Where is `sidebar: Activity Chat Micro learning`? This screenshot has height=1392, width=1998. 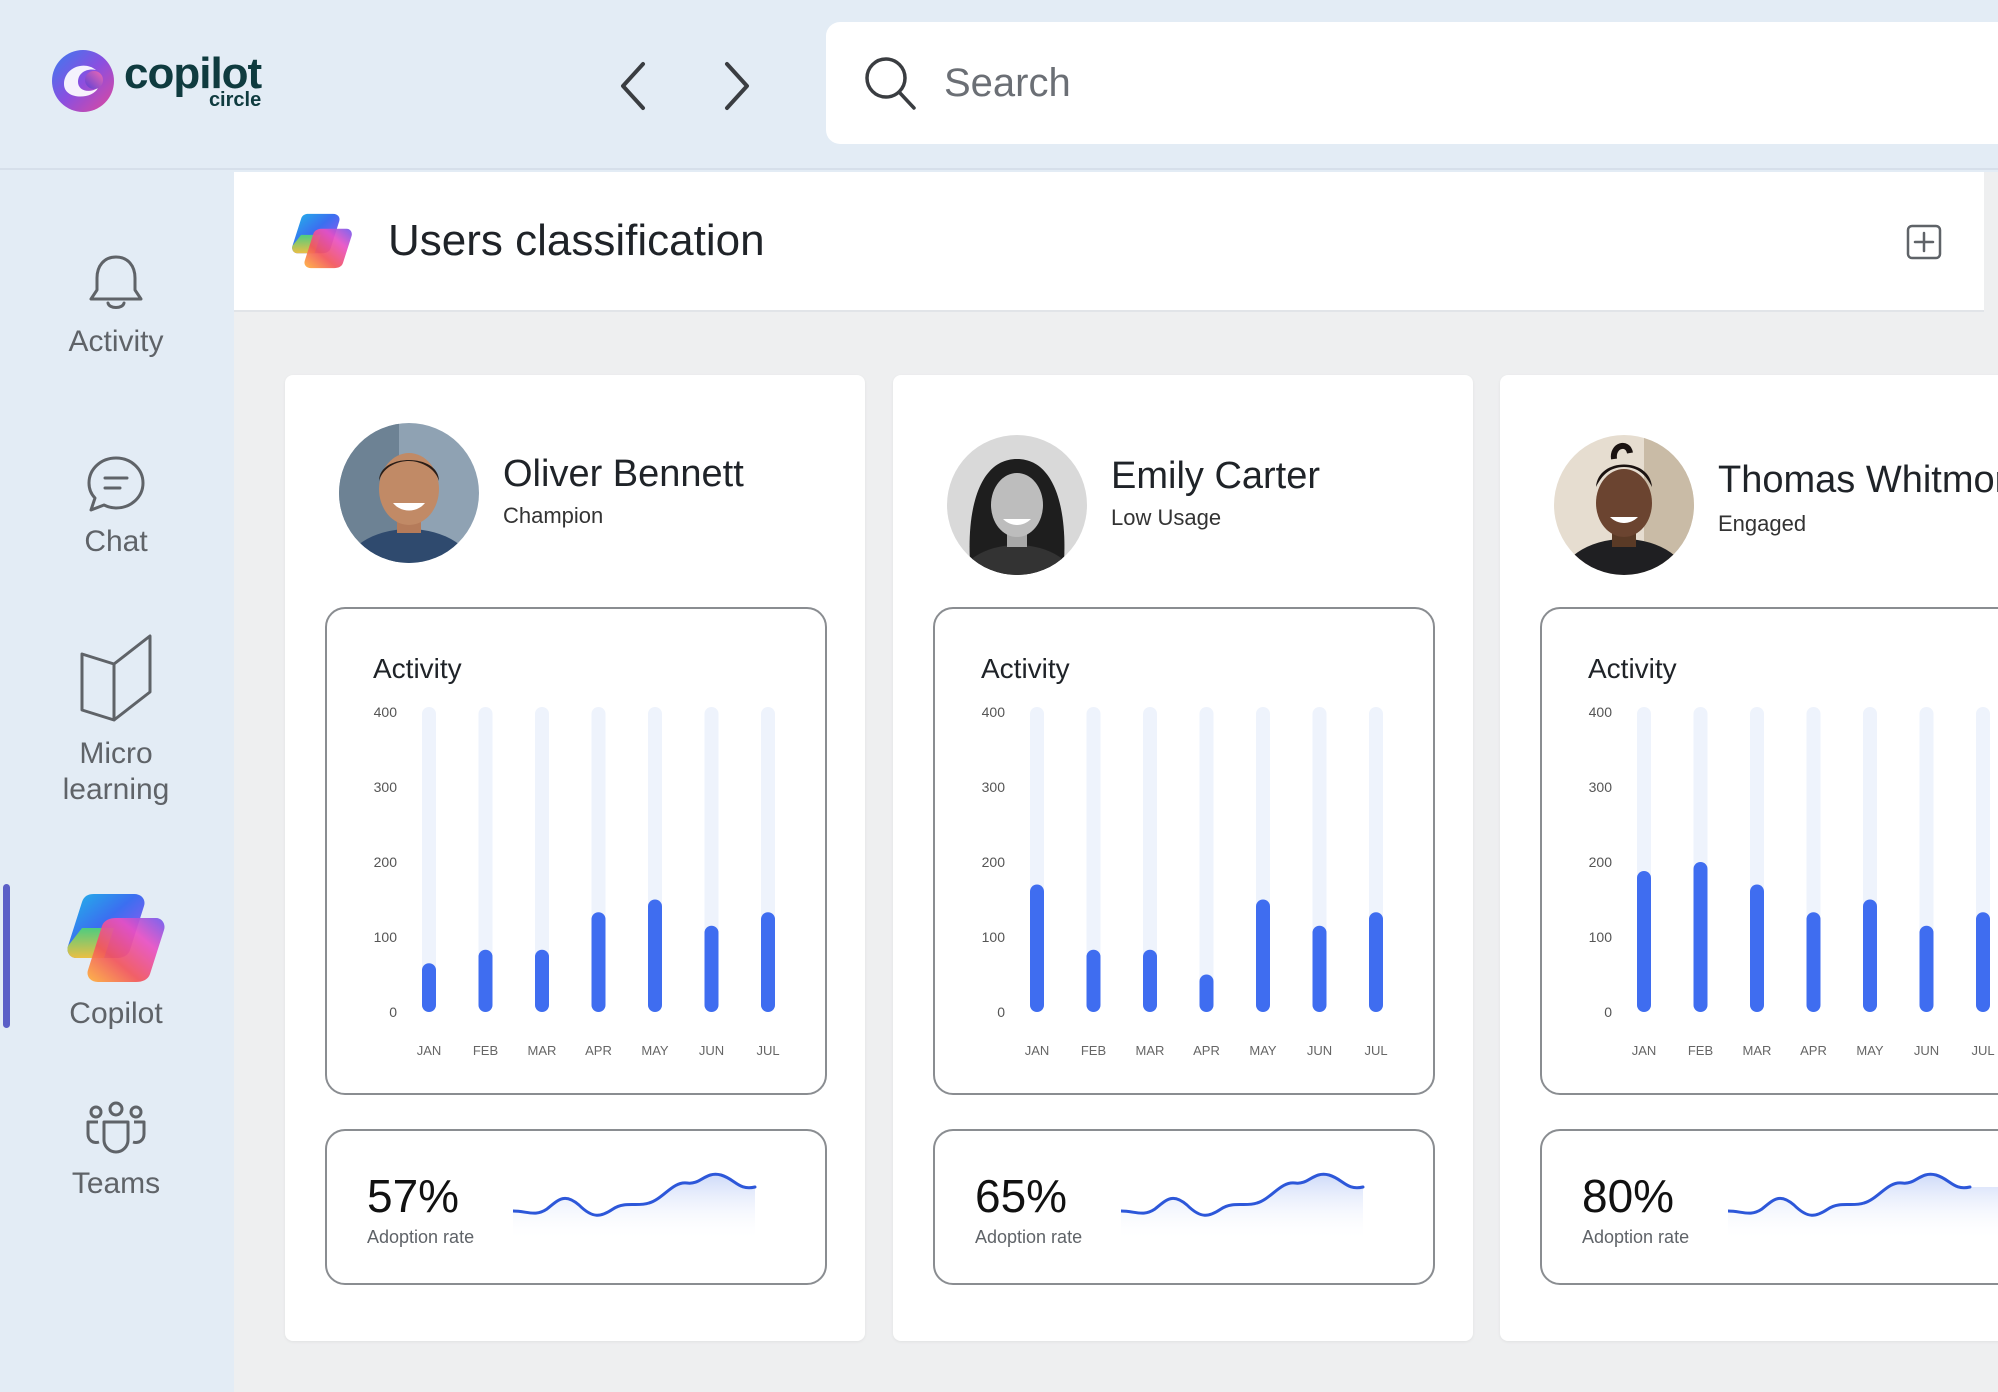 sidebar: Activity Chat Micro learning is located at coordinates (116, 782).